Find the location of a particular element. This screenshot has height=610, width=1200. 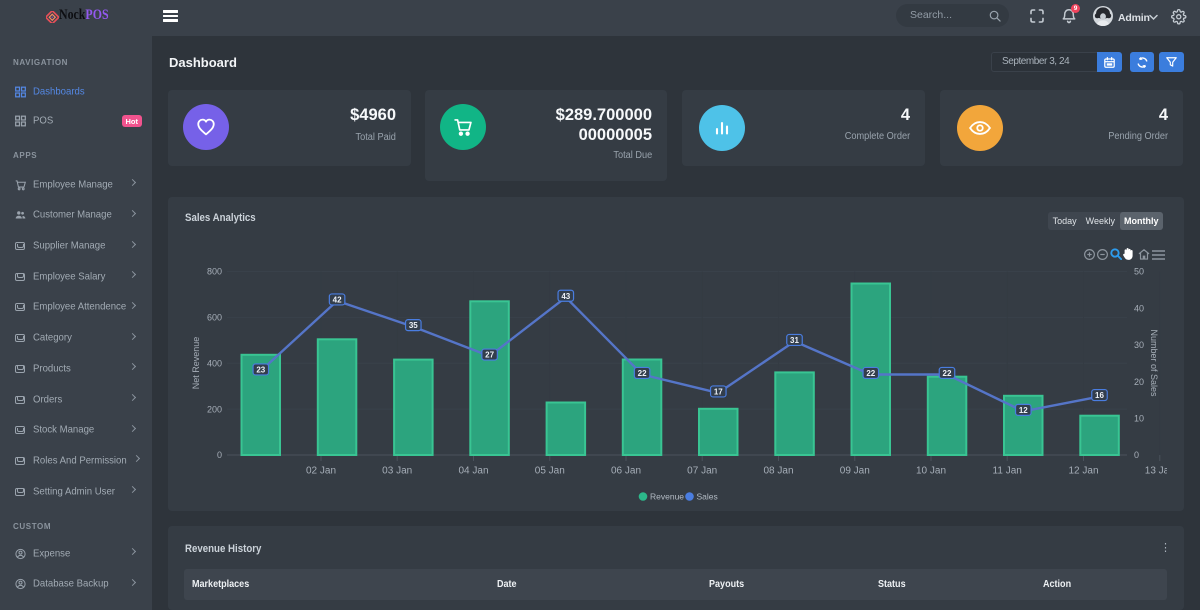

svg-text: 17 is located at coordinates (718, 391).